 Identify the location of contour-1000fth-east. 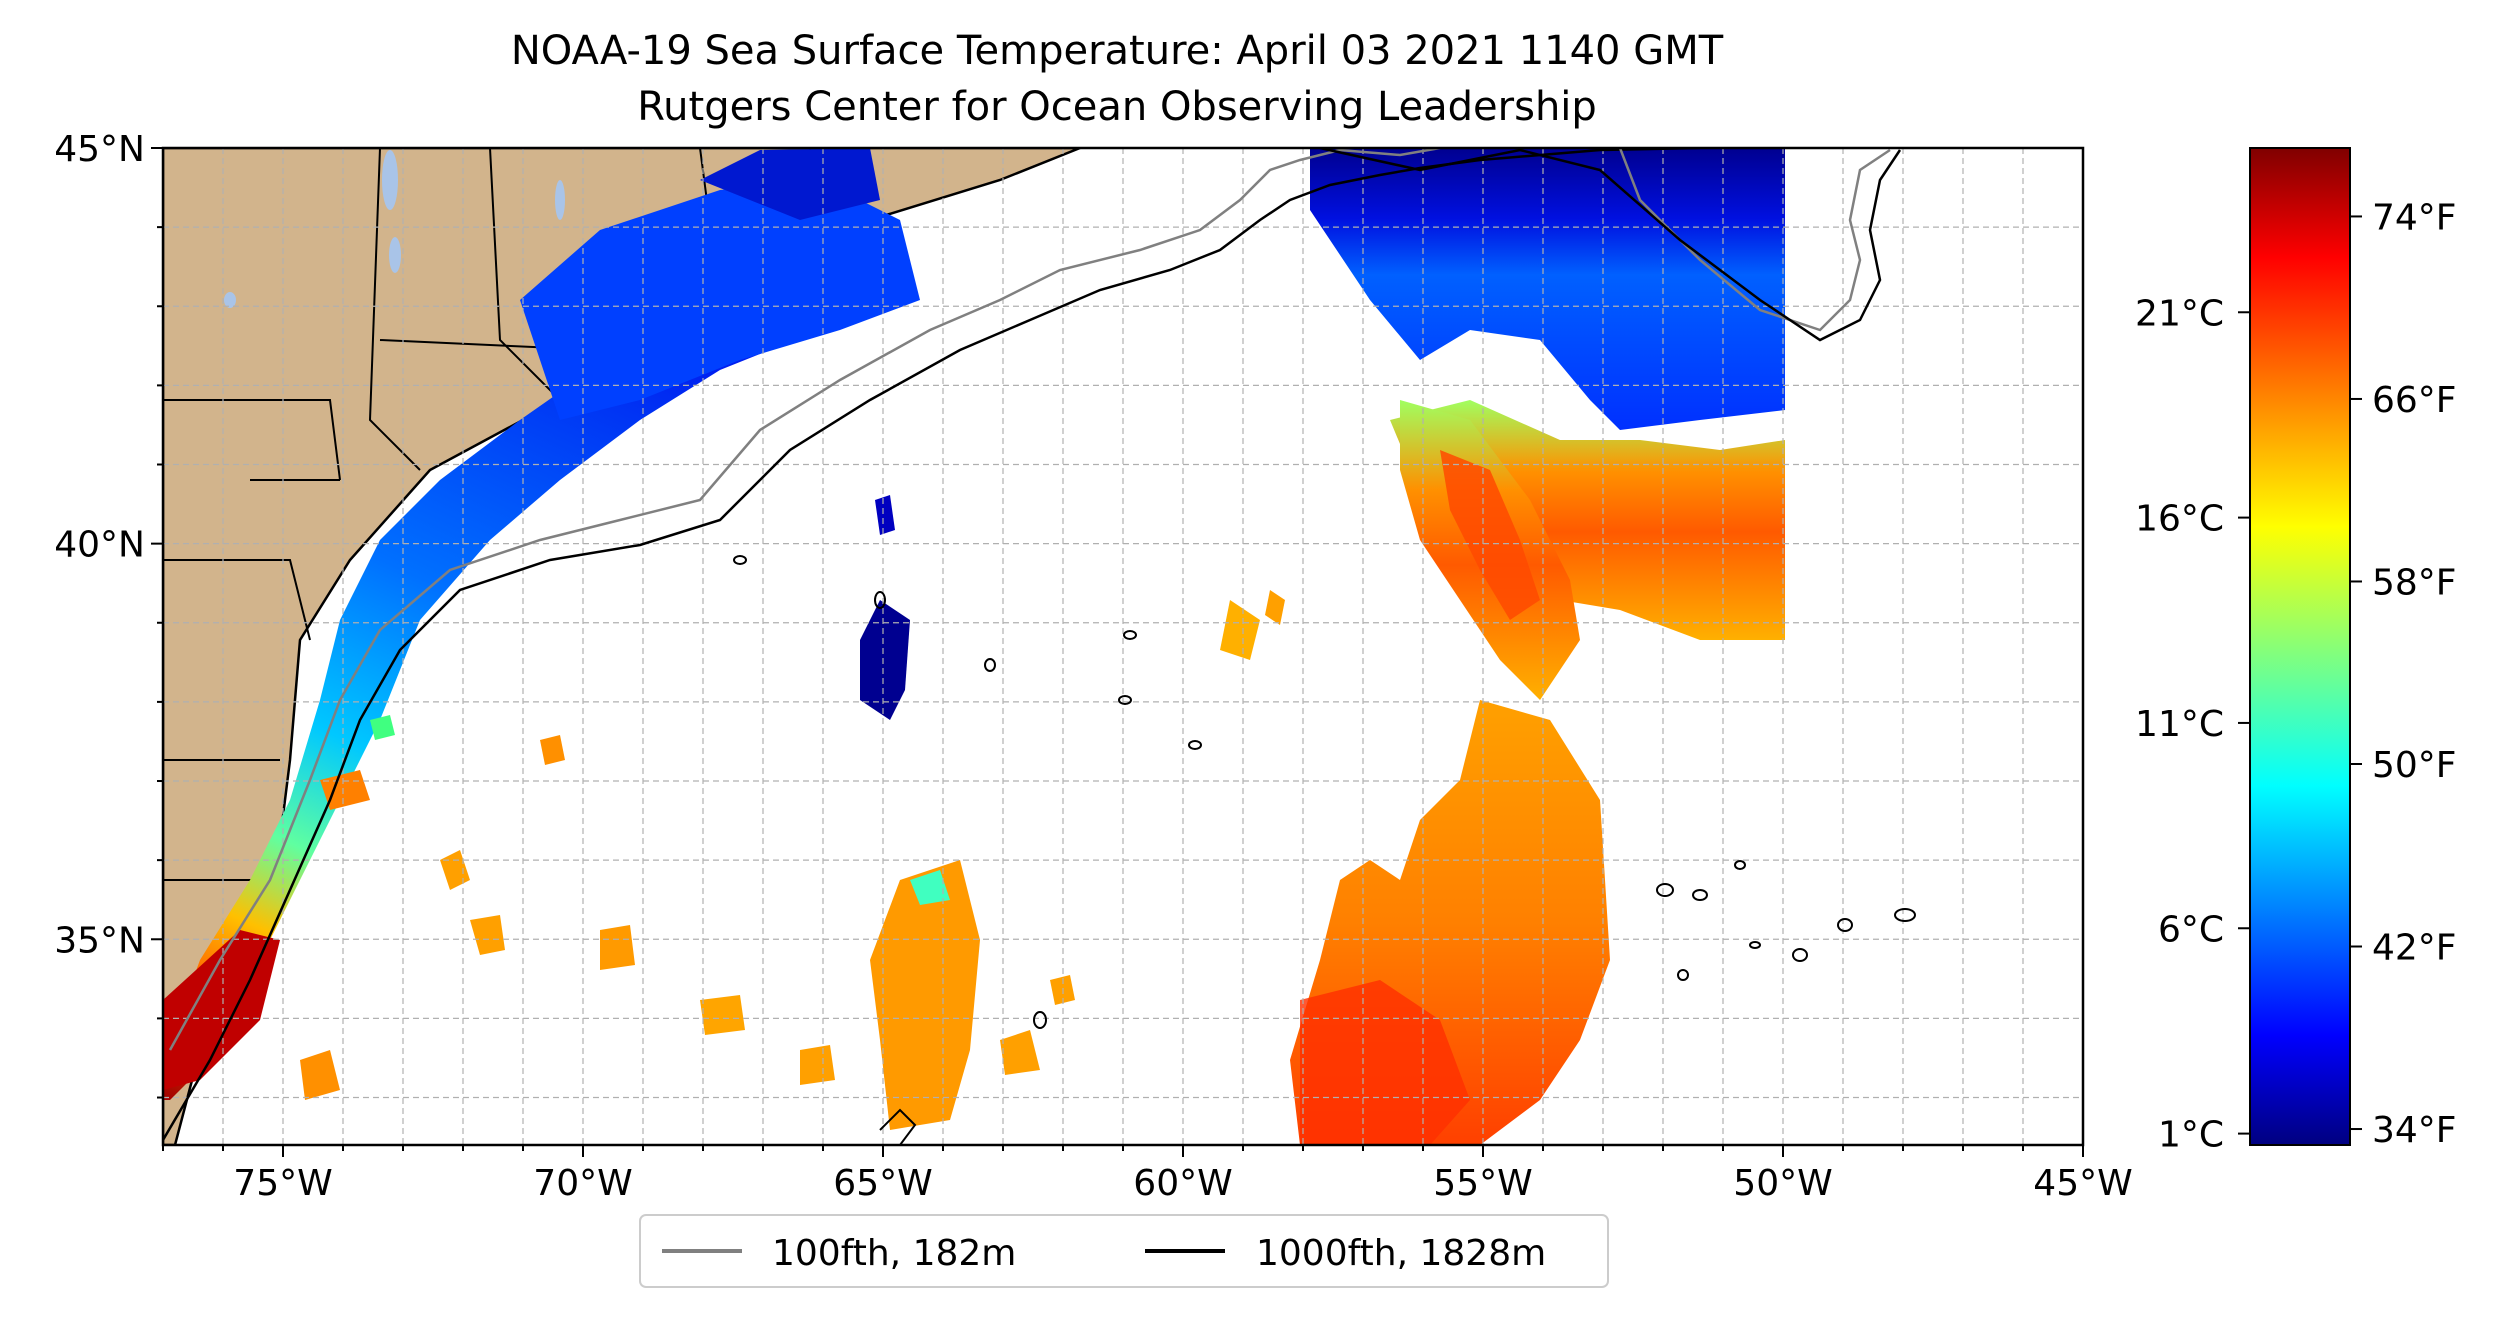
(1610, 245).